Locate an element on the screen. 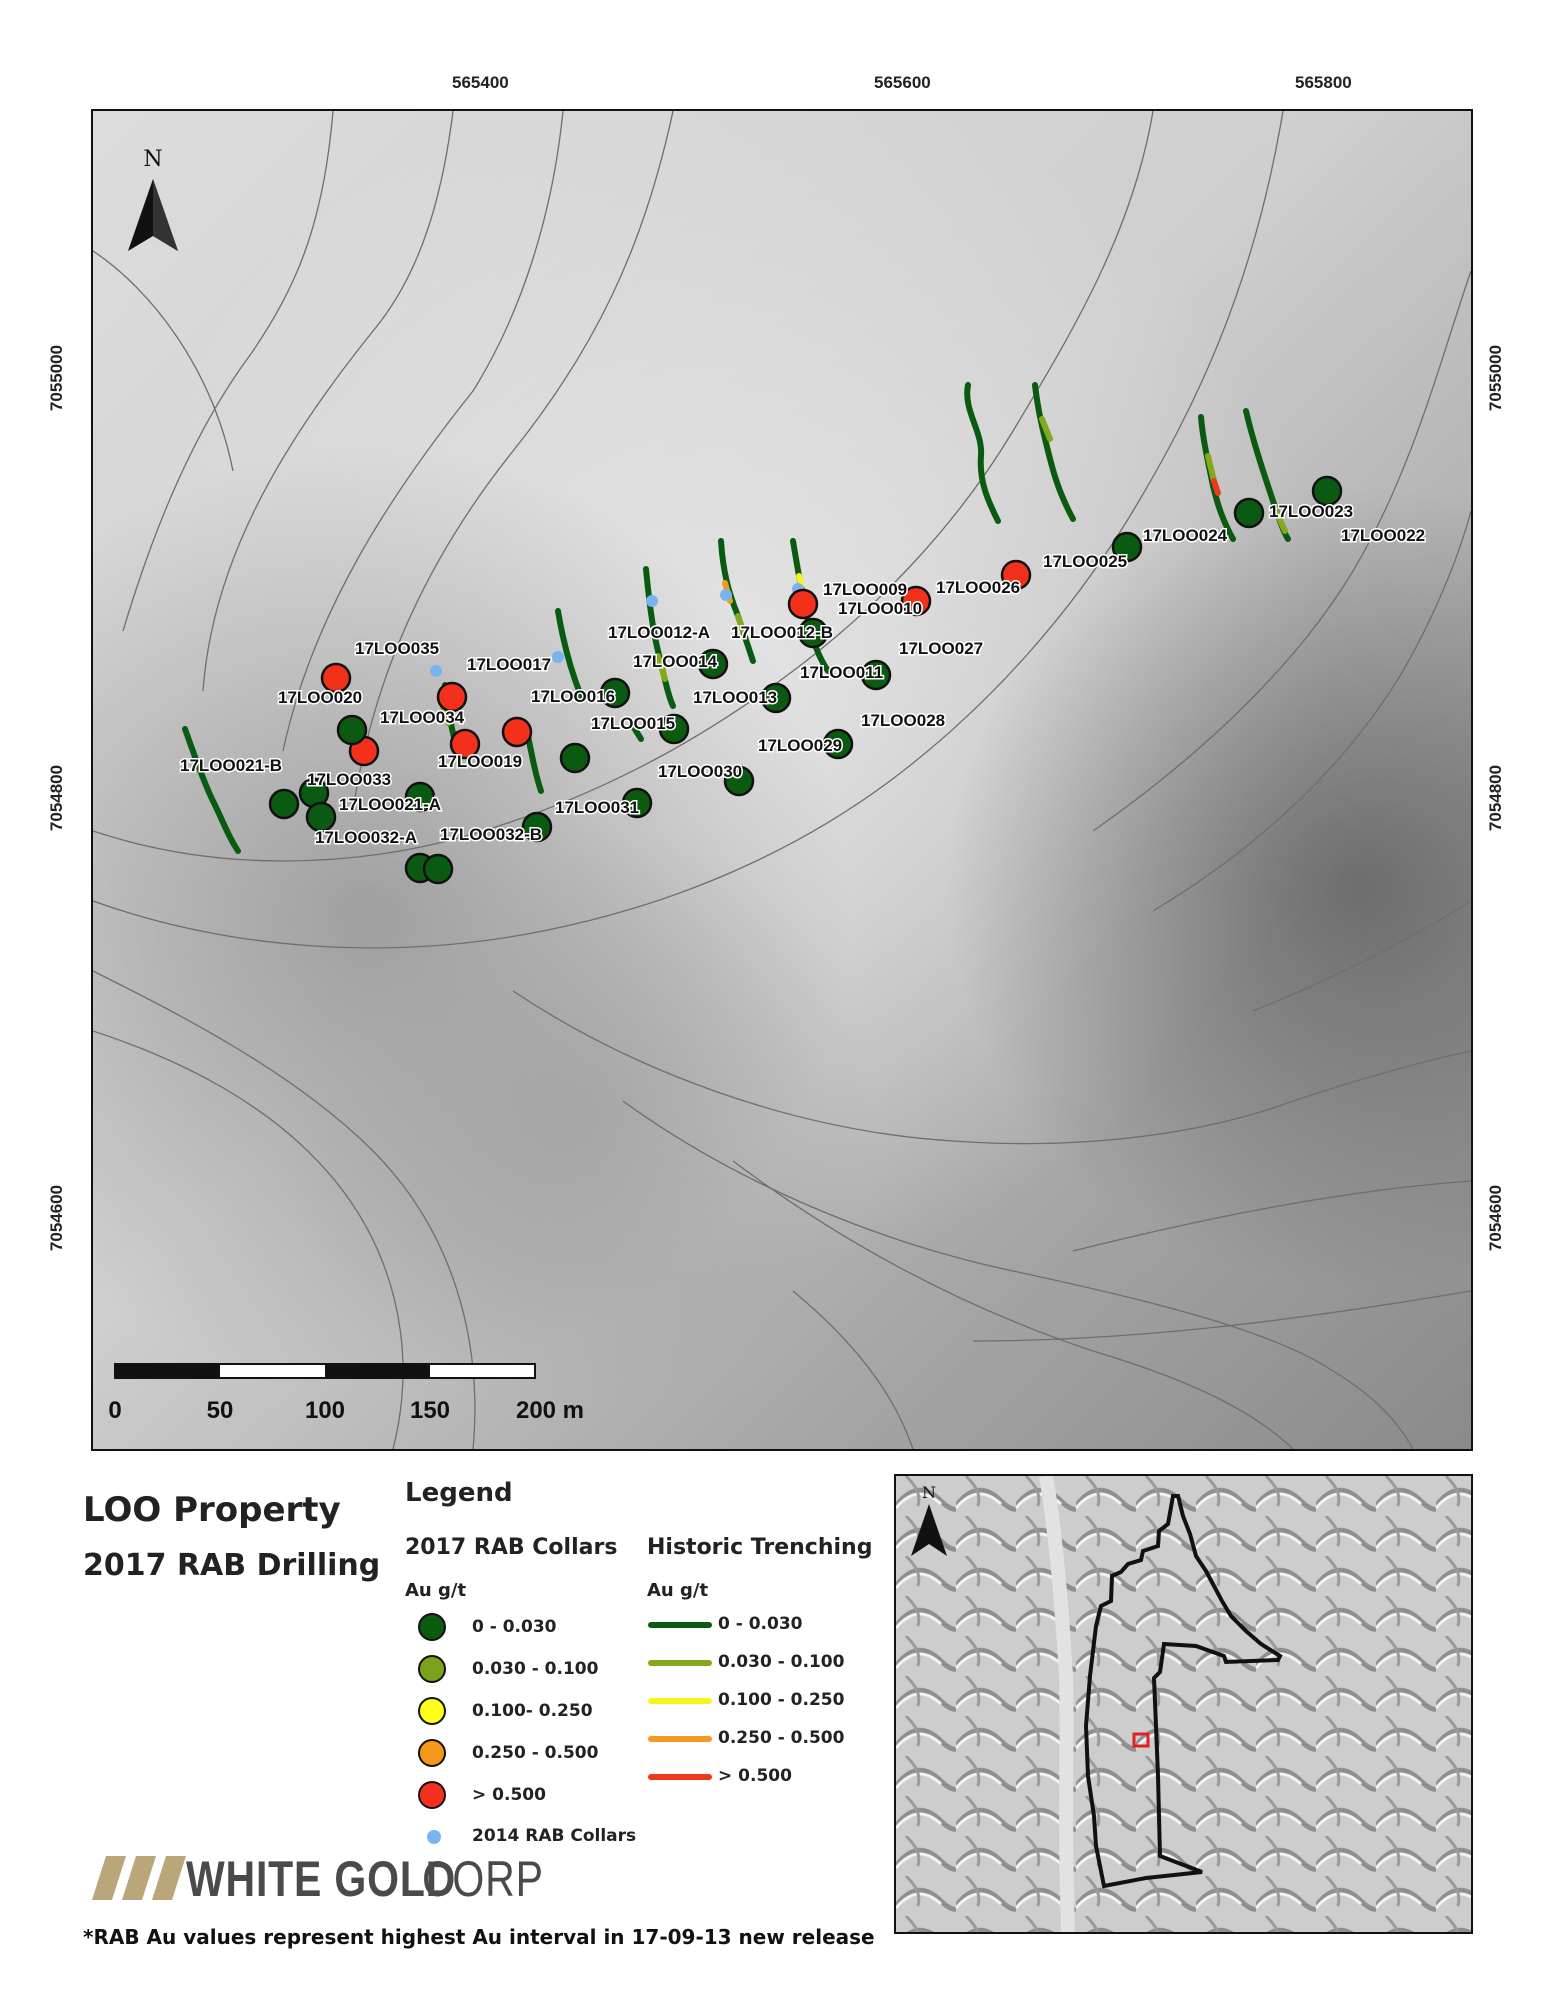  map-title: LOO Property is located at coordinates (212, 1510).